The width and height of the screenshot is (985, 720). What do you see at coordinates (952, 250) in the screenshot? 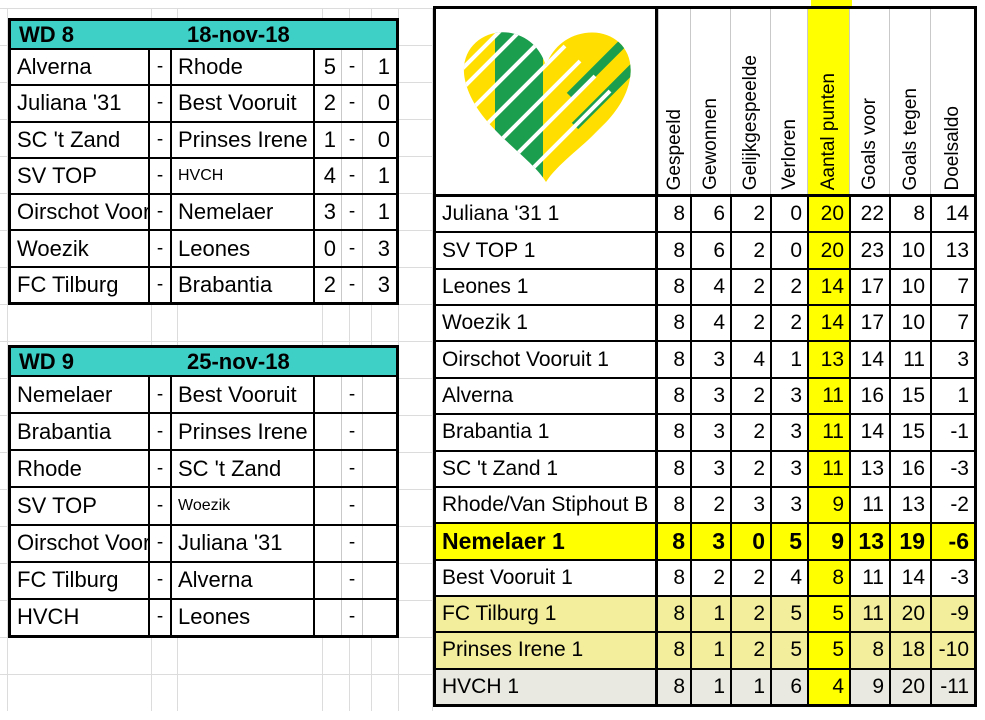
I see `goal-diff-cell: 13` at bounding box center [952, 250].